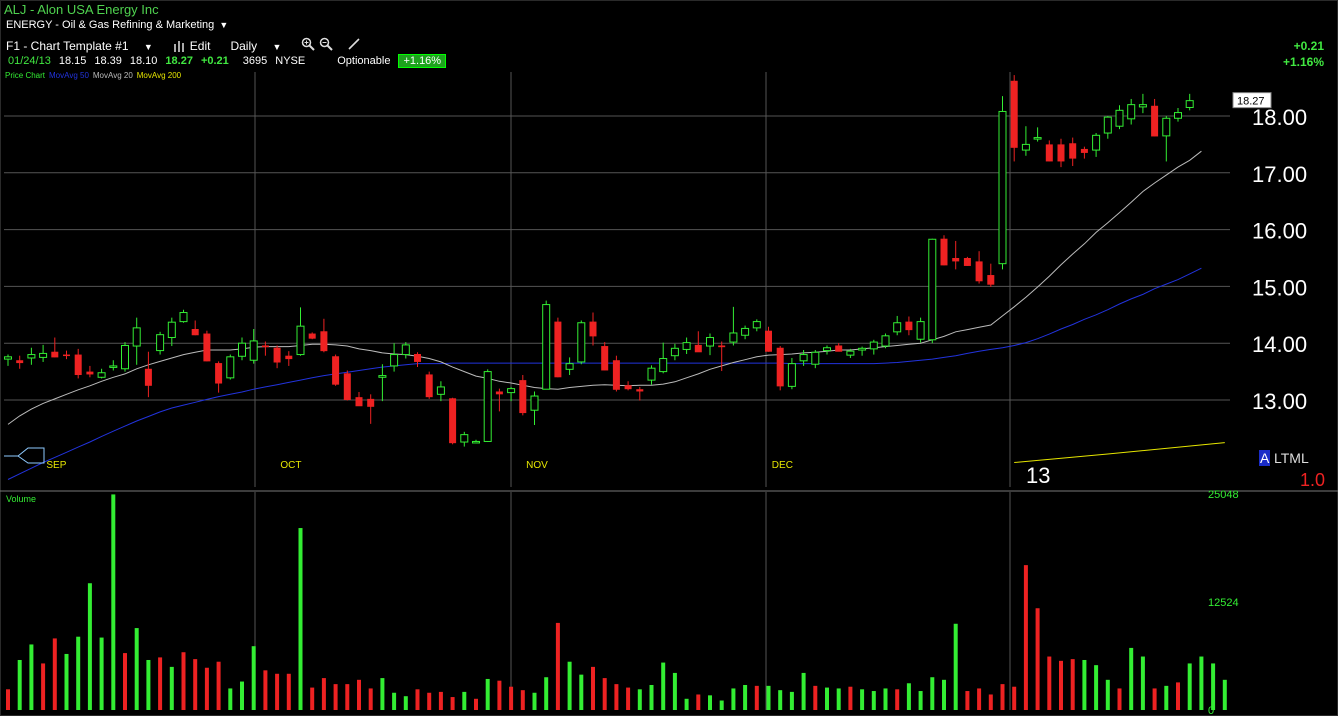 The width and height of the screenshot is (1338, 716). I want to click on right-pct-change-value: +1.16%, so click(1303, 62).